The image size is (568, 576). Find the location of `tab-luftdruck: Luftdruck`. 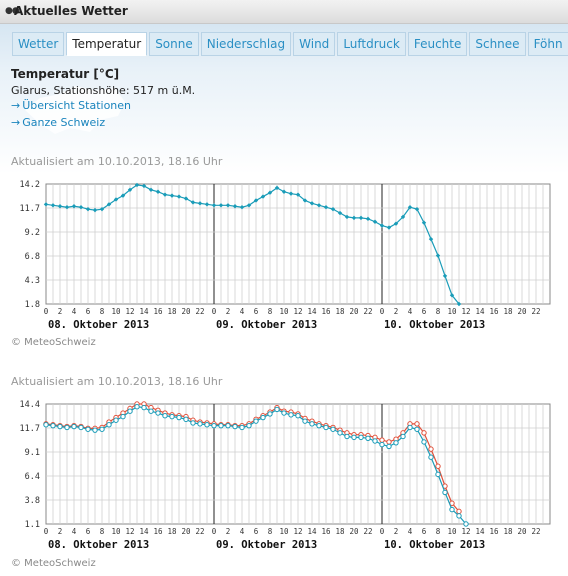

tab-luftdruck: Luftdruck is located at coordinates (371, 44).